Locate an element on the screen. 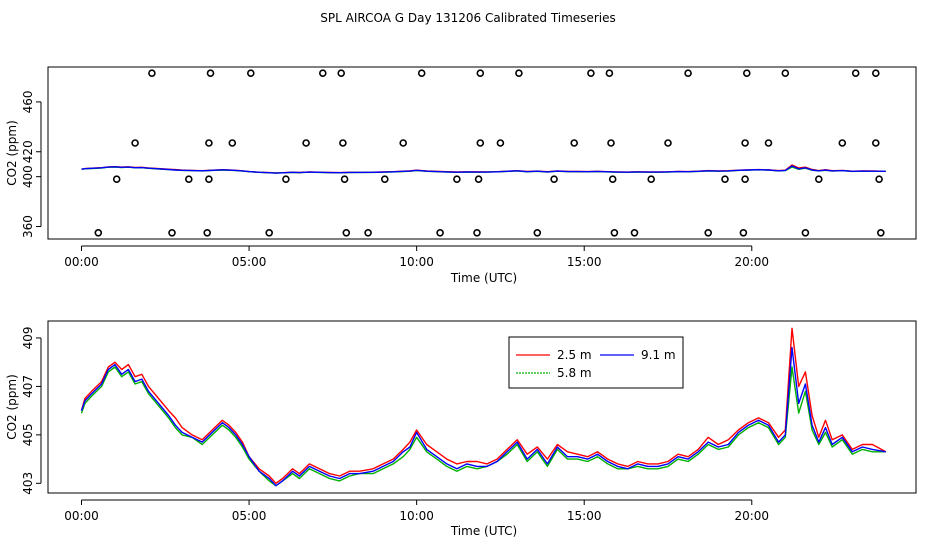  legend-box is located at coordinates (596, 362).